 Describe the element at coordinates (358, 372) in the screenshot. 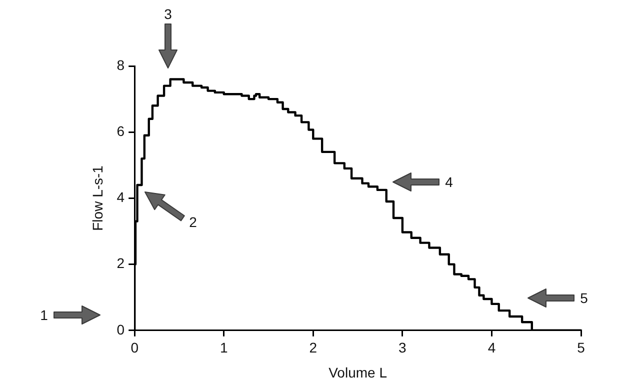

I see `x-axis-title: Volume L` at that location.